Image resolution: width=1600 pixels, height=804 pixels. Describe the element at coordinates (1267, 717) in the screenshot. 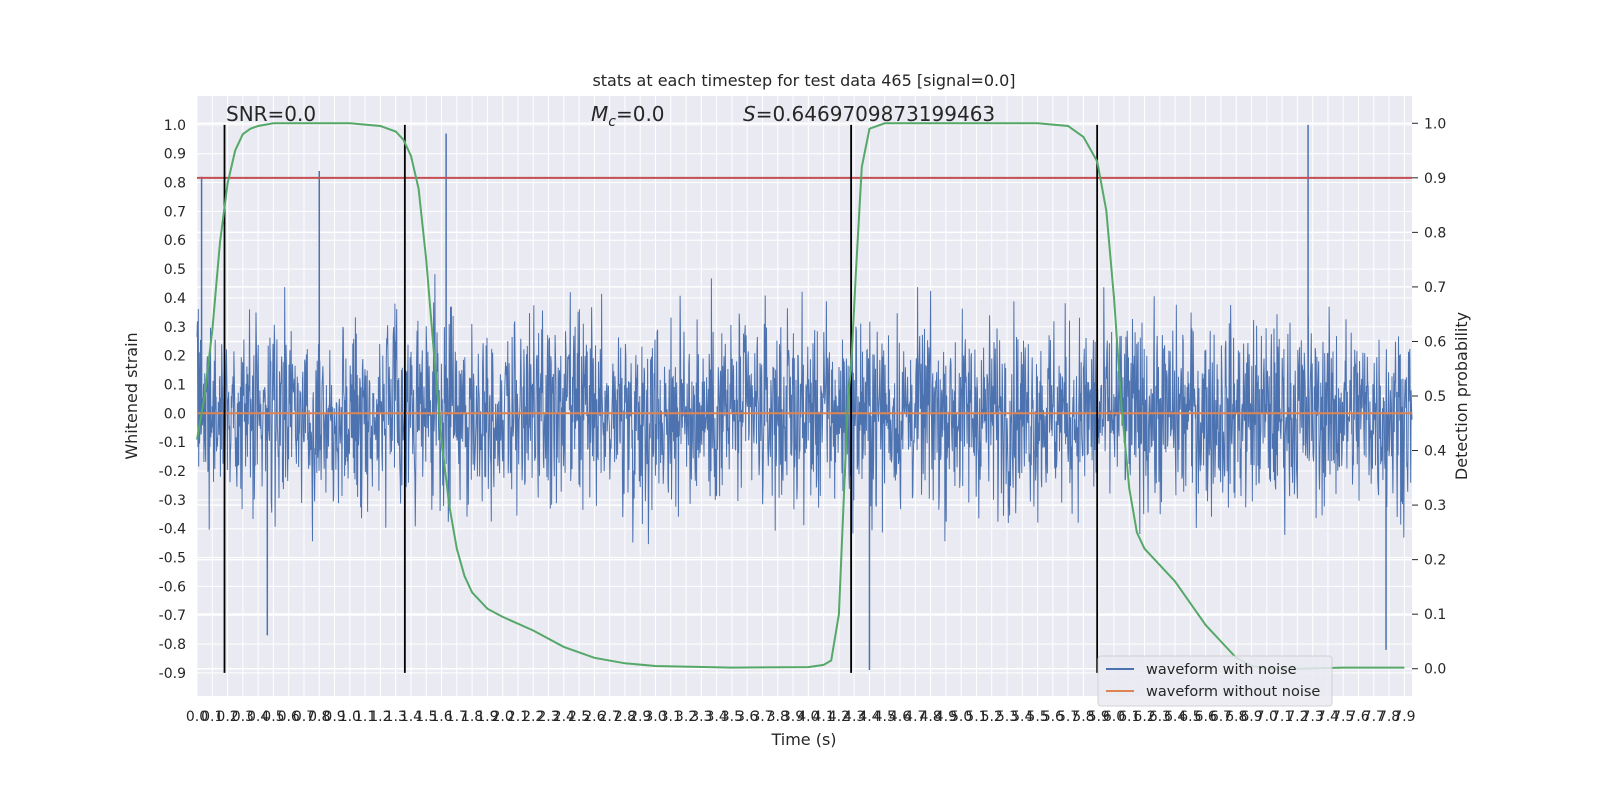

I see `x-tick-label: 7.0` at that location.